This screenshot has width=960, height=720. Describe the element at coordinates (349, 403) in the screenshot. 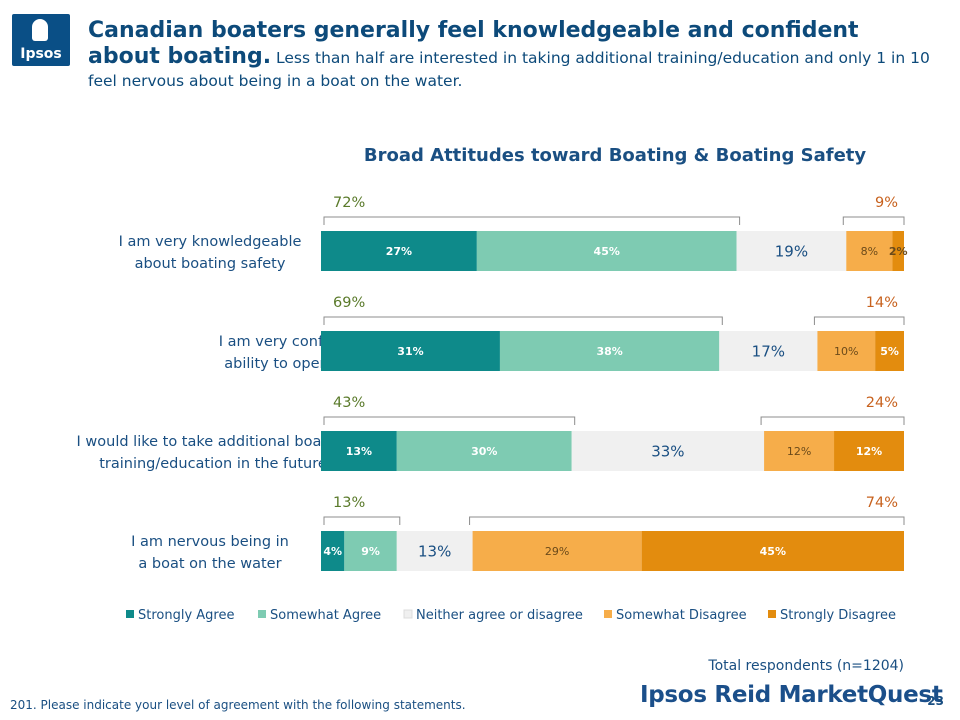

I see `agree-total-3: 43%` at that location.